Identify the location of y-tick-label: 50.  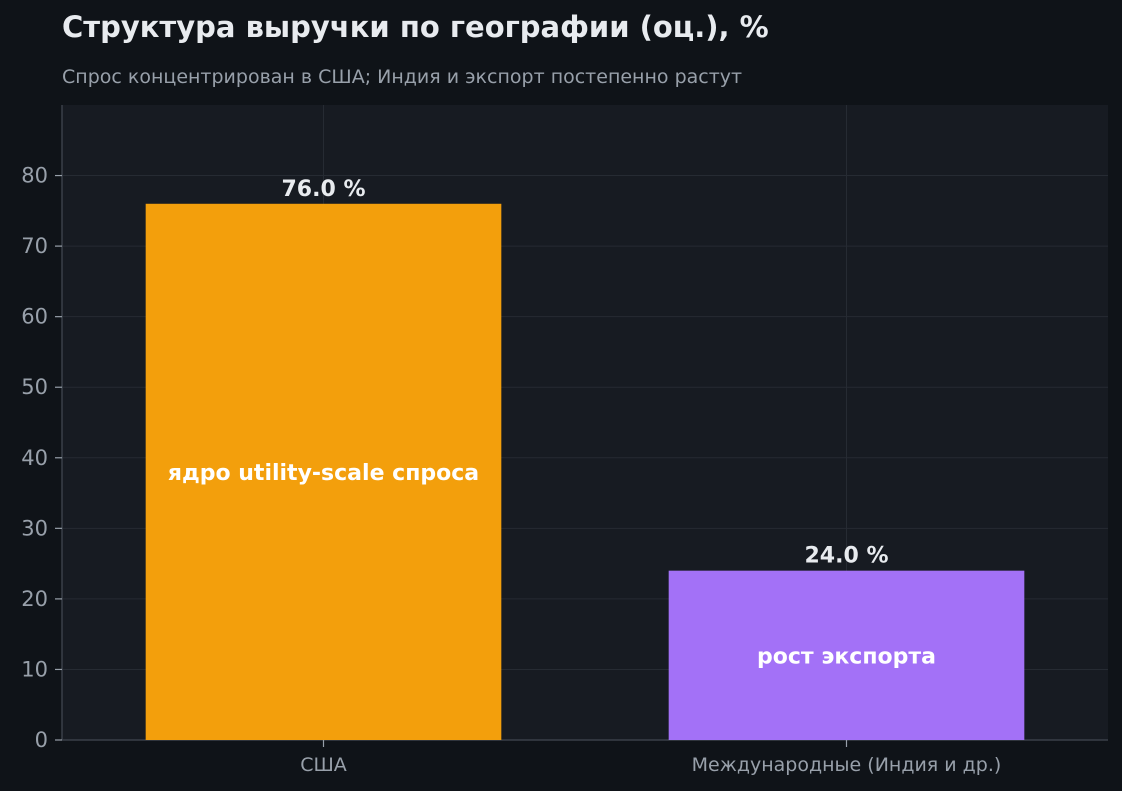
(34, 387).